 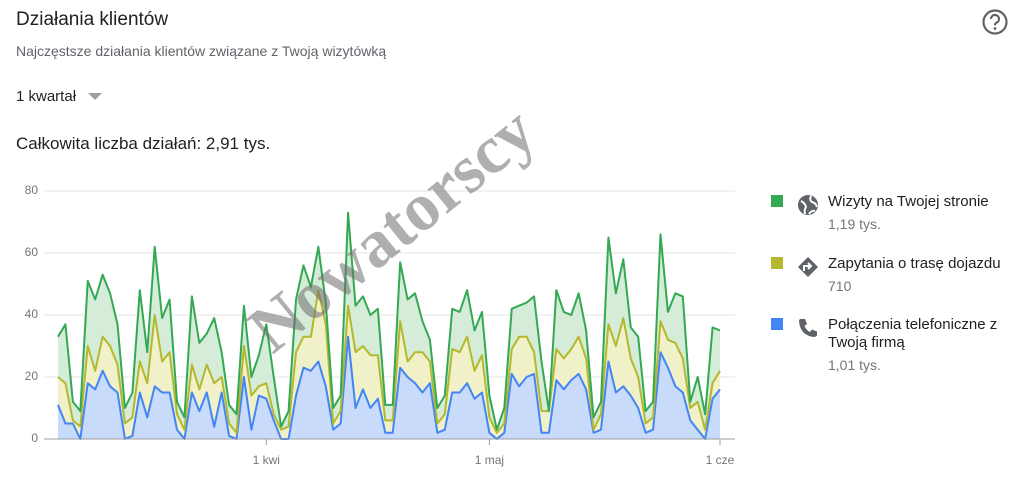 What do you see at coordinates (908, 201) in the screenshot?
I see `legend-label: Wizyty na Twojej stronie` at bounding box center [908, 201].